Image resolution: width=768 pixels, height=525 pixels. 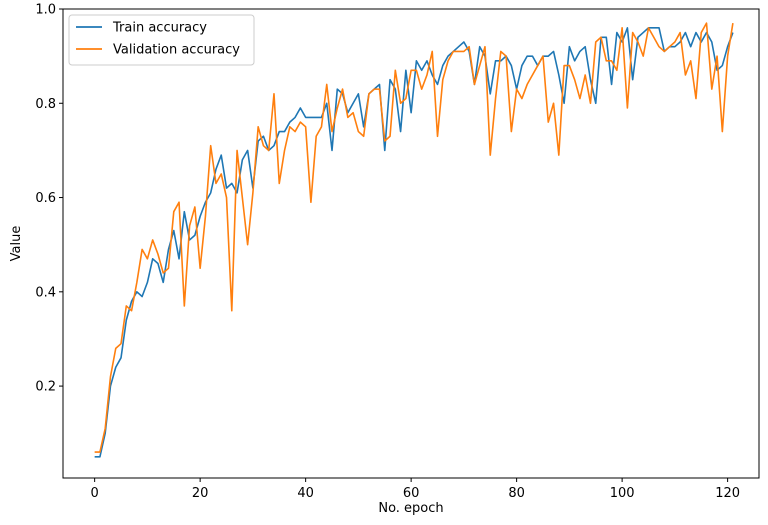 I want to click on y-axis-label: Value, so click(x=16, y=244).